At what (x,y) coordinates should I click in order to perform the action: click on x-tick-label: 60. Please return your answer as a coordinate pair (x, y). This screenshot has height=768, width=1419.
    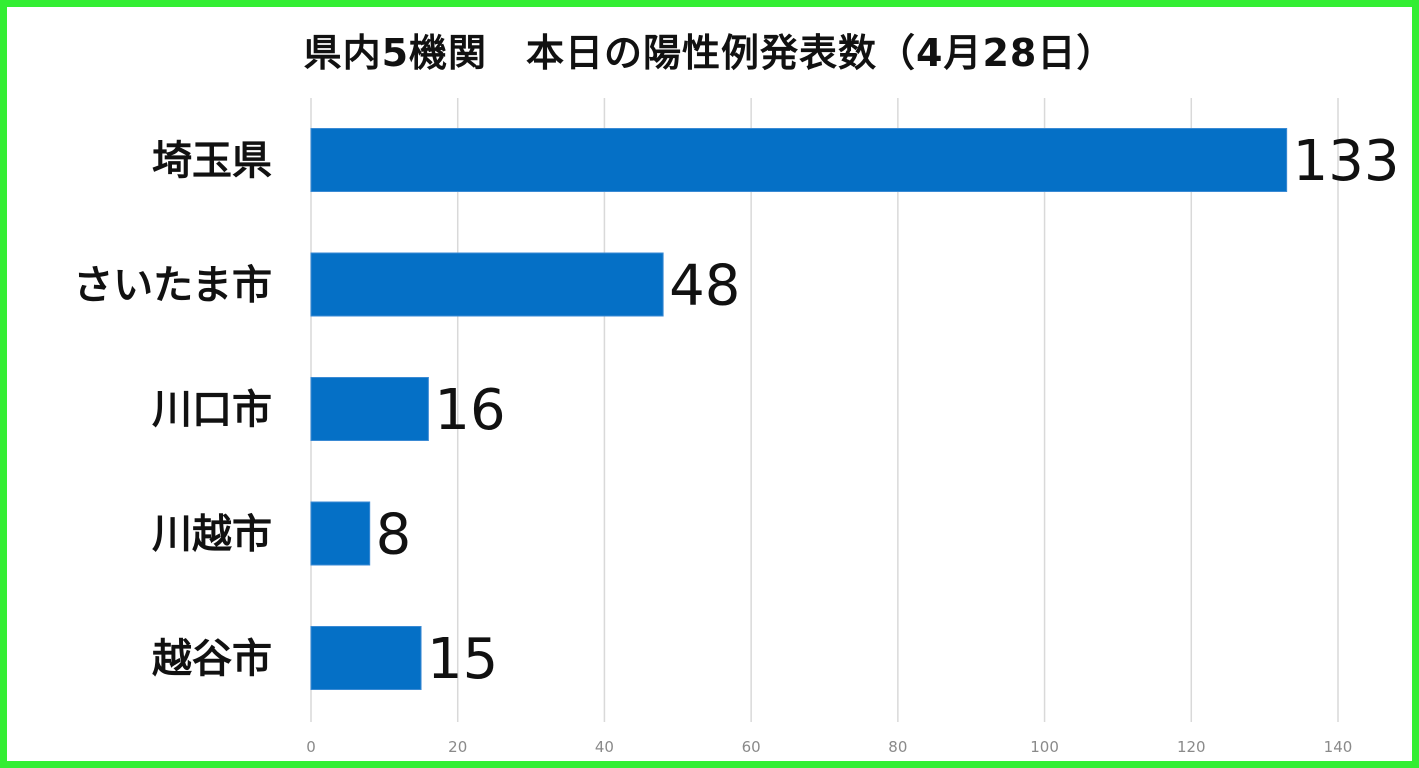
    Looking at the image, I should click on (751, 747).